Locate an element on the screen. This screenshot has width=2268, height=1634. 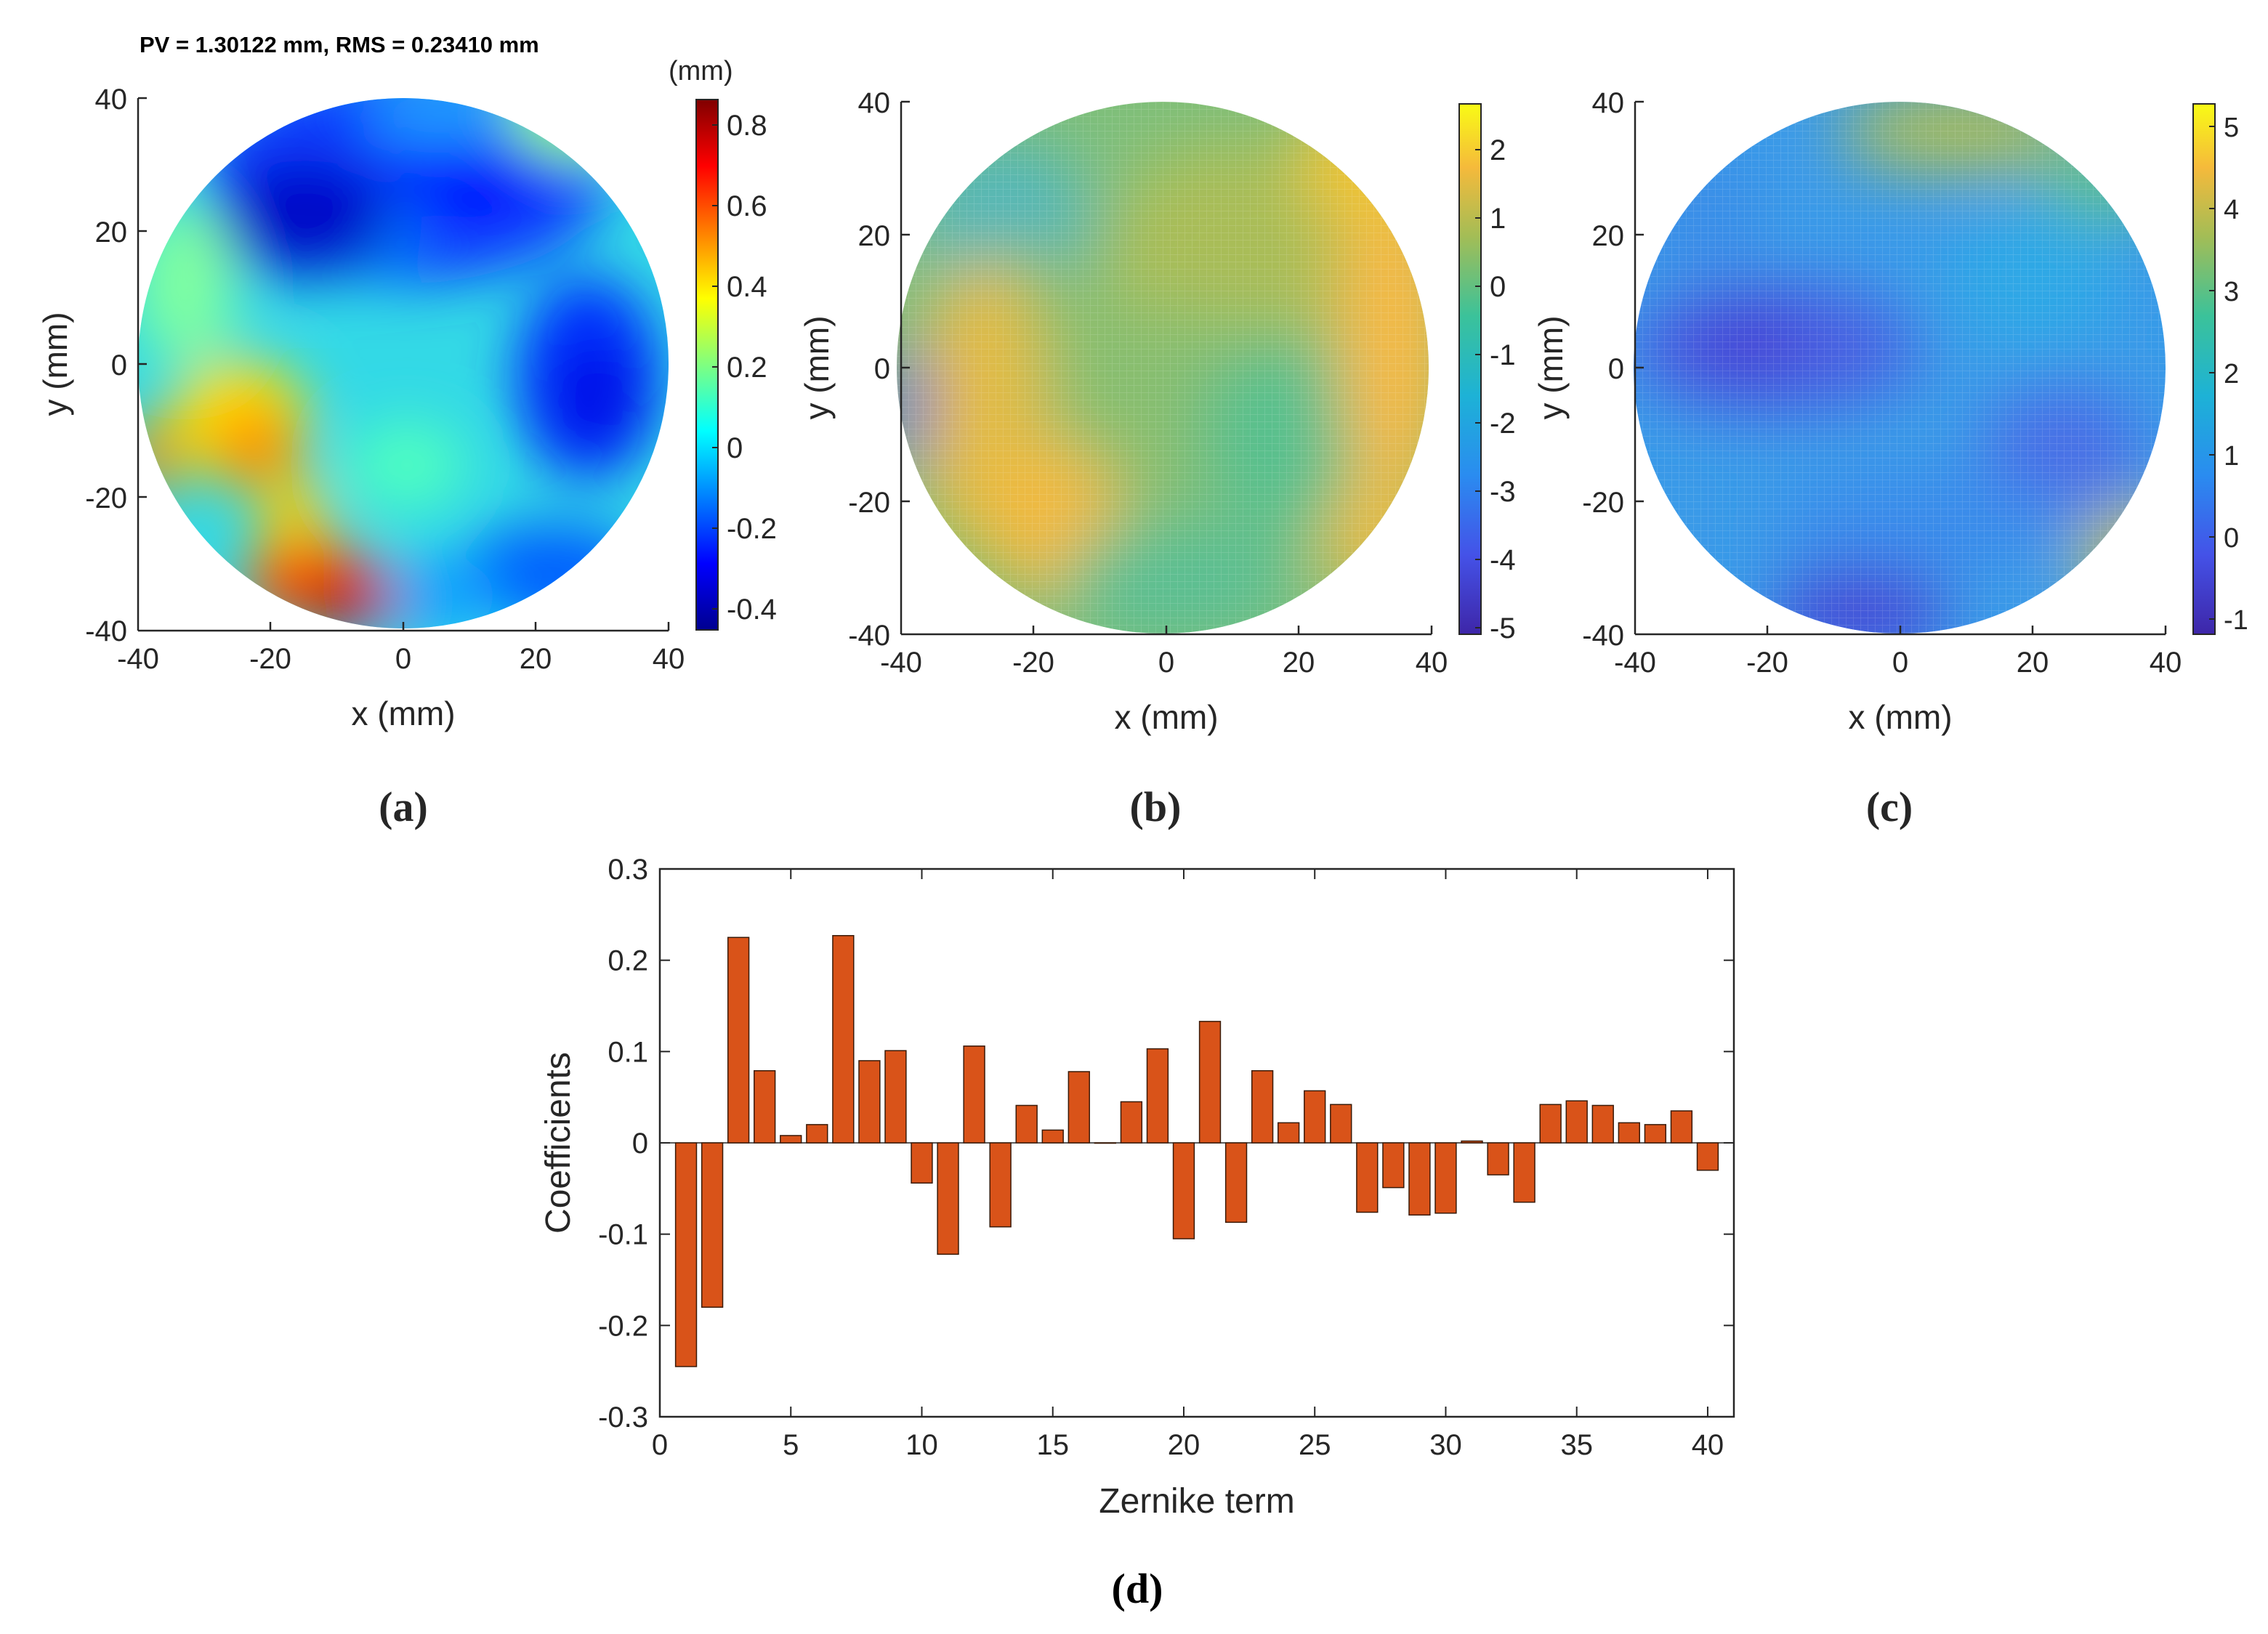
panel-b-axes is located at coordinates (1166, 368).